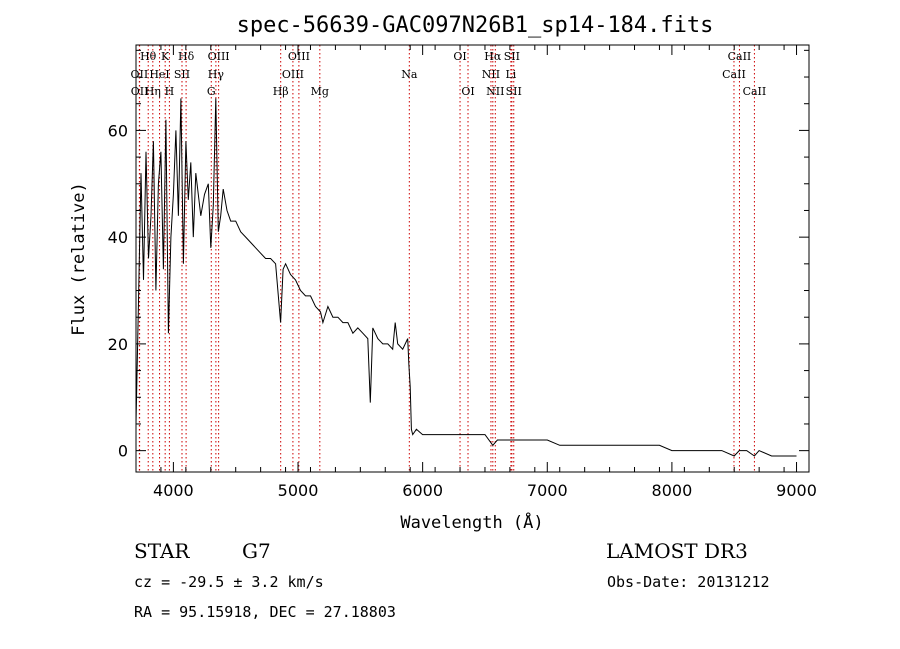 The height and width of the screenshot is (649, 900). I want to click on y-tick-label: 60, so click(118, 130).